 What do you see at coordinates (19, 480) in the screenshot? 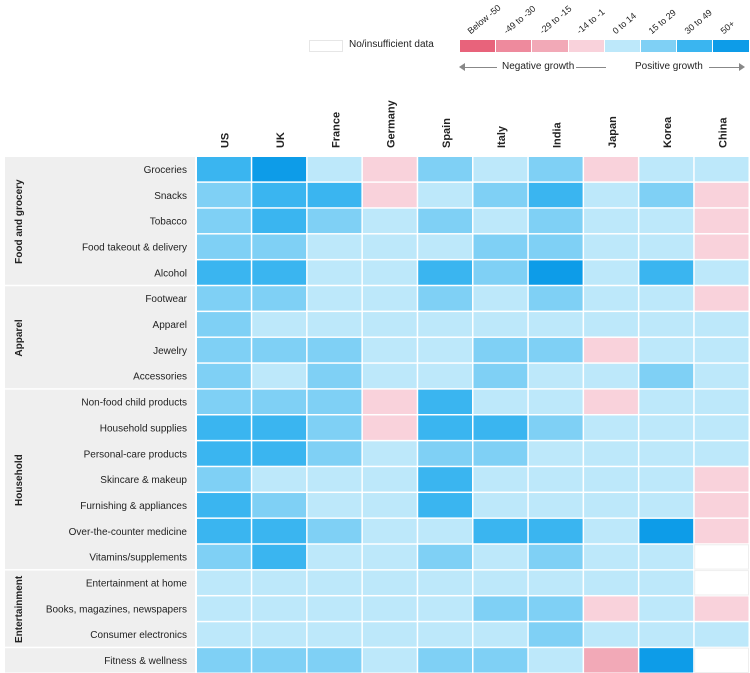
I see `group-label: Household` at bounding box center [19, 480].